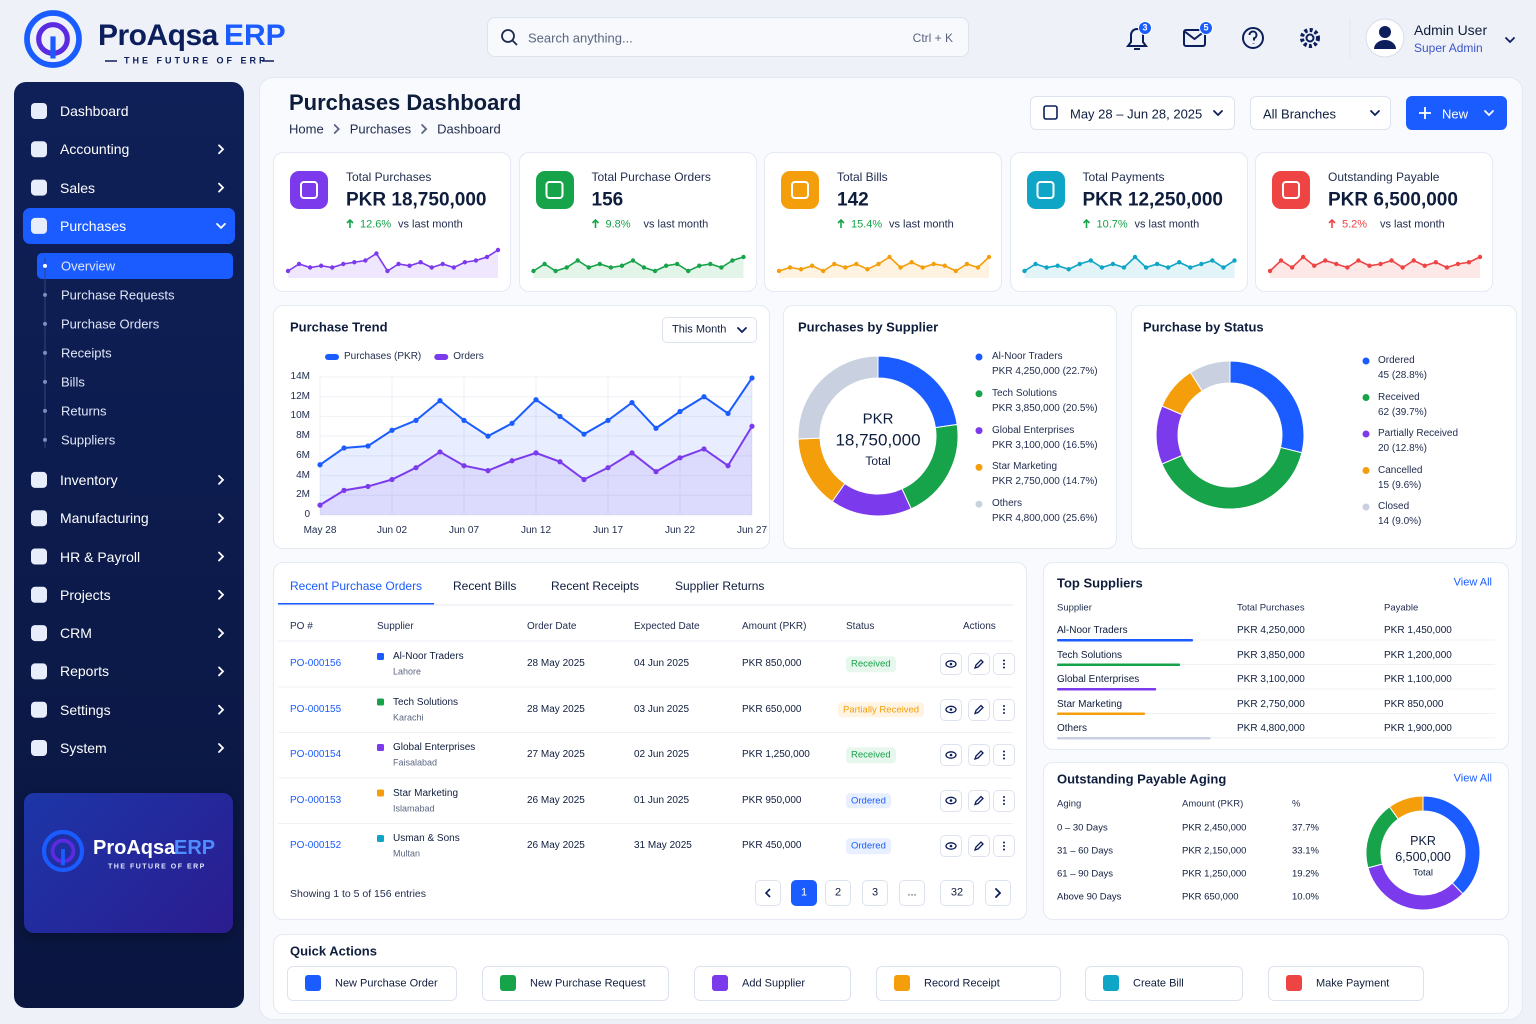 This screenshot has width=1536, height=1024. What do you see at coordinates (1025, 393) in the screenshot?
I see `legend-name: Tech Solutions` at bounding box center [1025, 393].